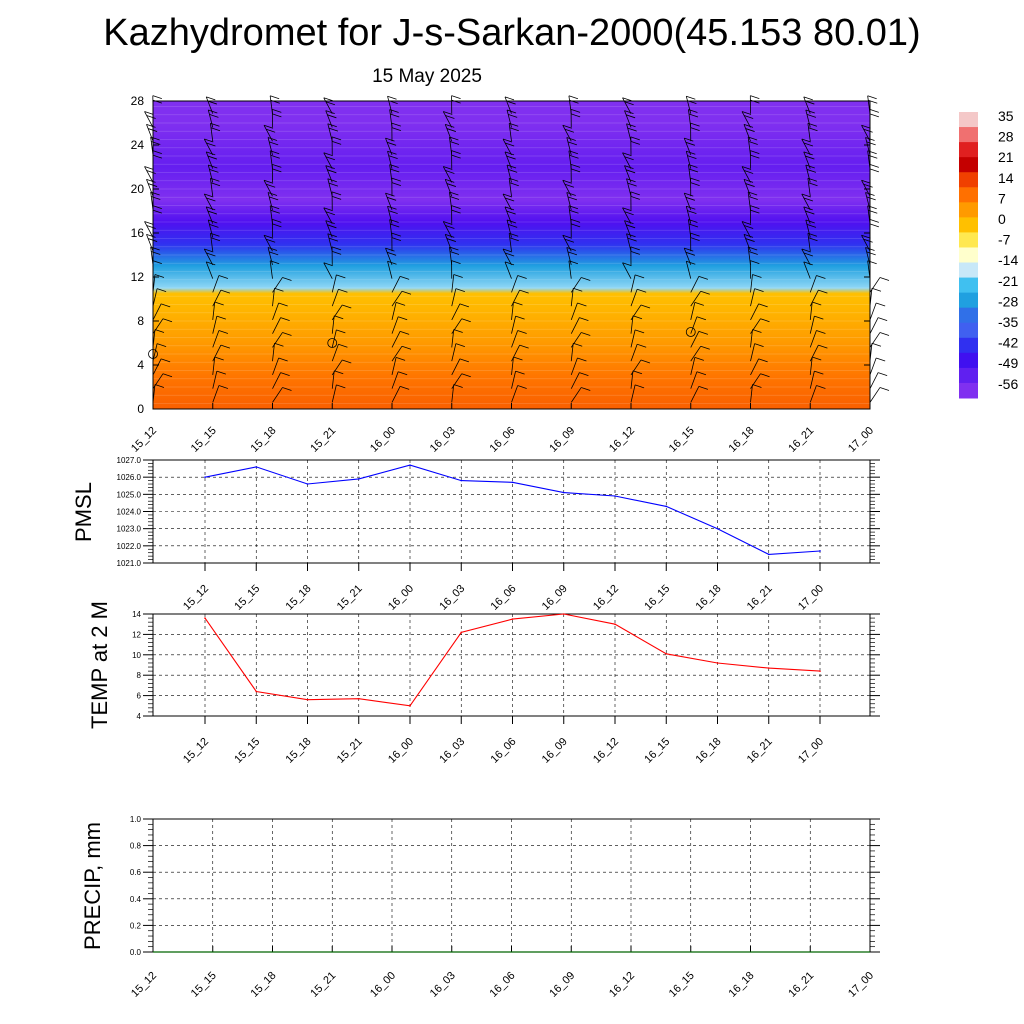  What do you see at coordinates (264, 440) in the screenshot?
I see `heatmap-x-label: 15_18` at bounding box center [264, 440].